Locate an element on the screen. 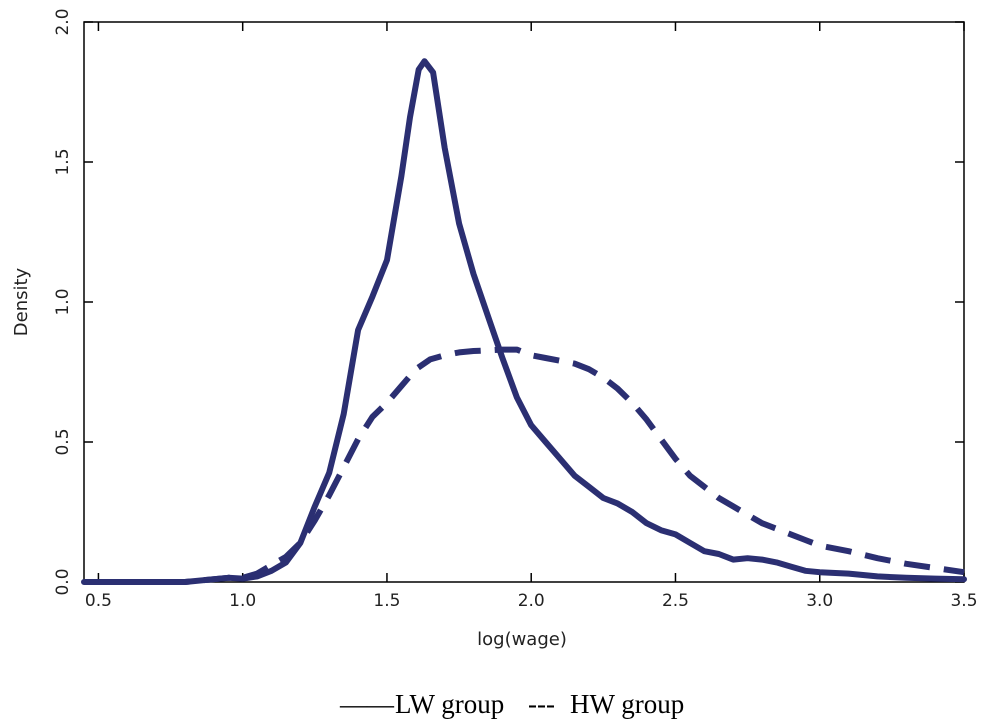  y-tick-label: 1.0 is located at coordinates (63, 301).